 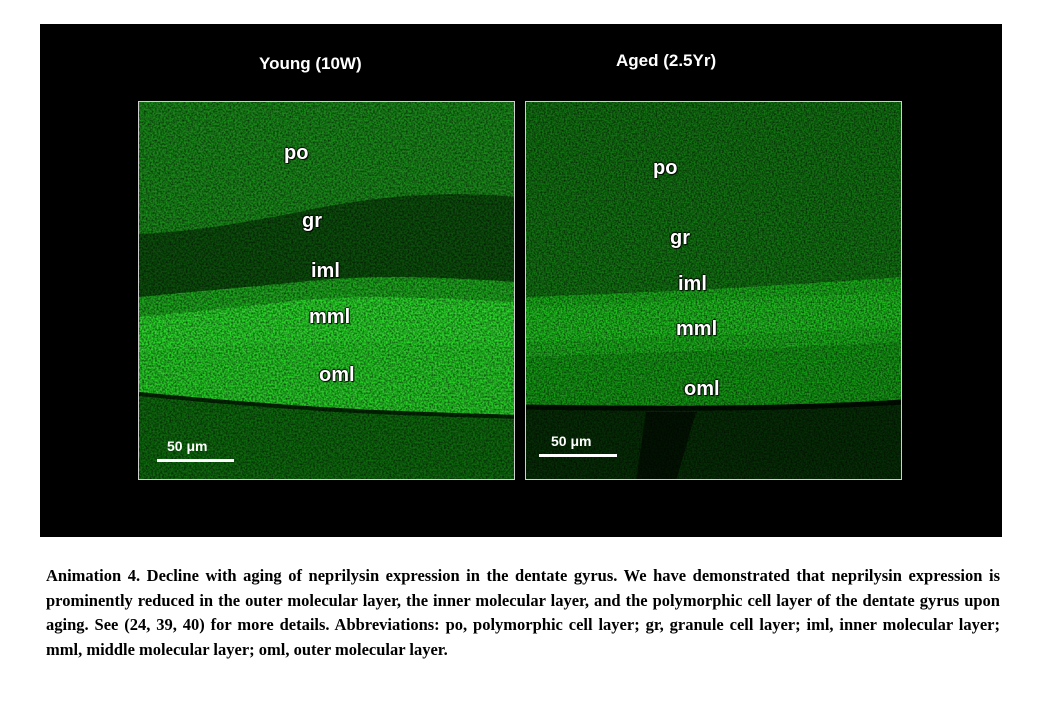 I want to click on panel-title-young: Young (10W), so click(x=310, y=63).